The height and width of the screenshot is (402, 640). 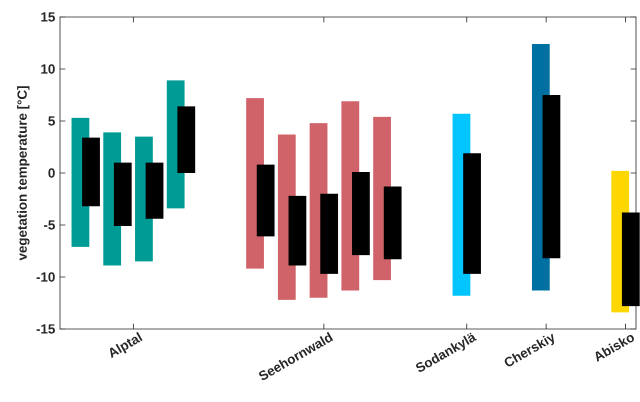 I want to click on y-tick-label: 0, so click(x=51, y=173).